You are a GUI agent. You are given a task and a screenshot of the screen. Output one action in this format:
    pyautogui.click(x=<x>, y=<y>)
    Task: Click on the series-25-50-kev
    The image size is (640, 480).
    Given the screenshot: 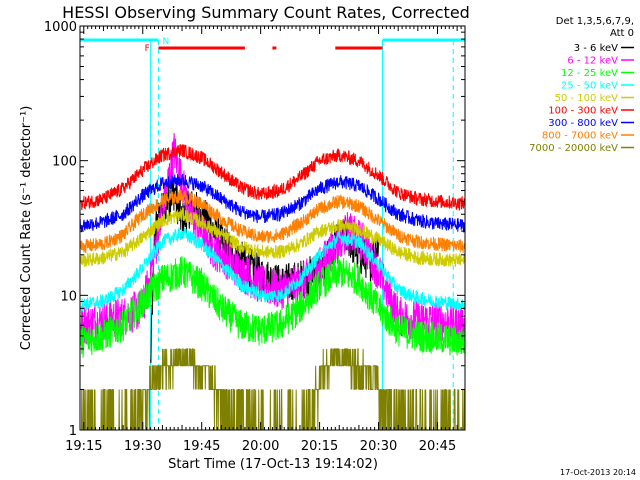 What is the action you would take?
    pyautogui.click(x=272, y=269)
    